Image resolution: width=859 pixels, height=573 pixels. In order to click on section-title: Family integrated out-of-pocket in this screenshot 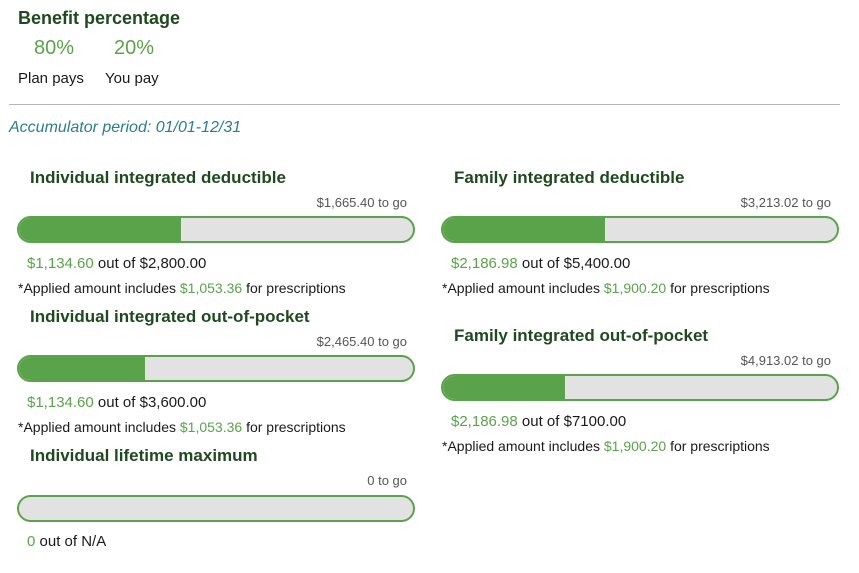, I will do `click(581, 335)`.